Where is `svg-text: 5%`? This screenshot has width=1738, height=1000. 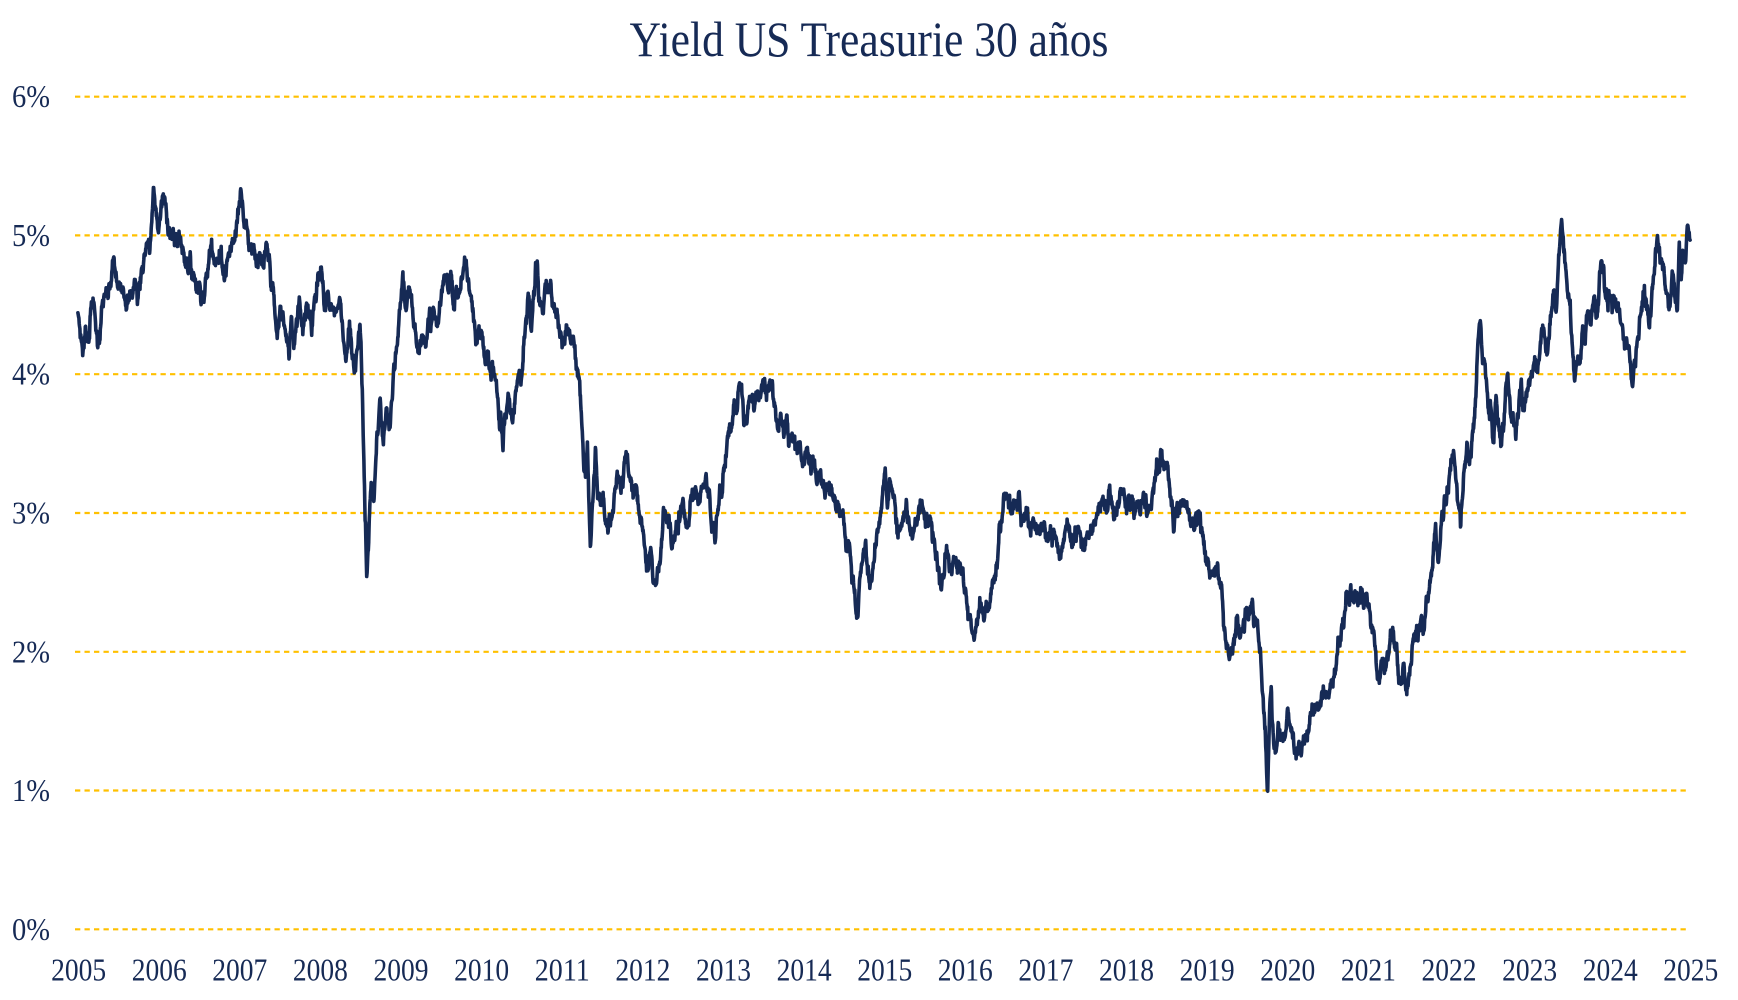 svg-text: 5% is located at coordinates (31, 235).